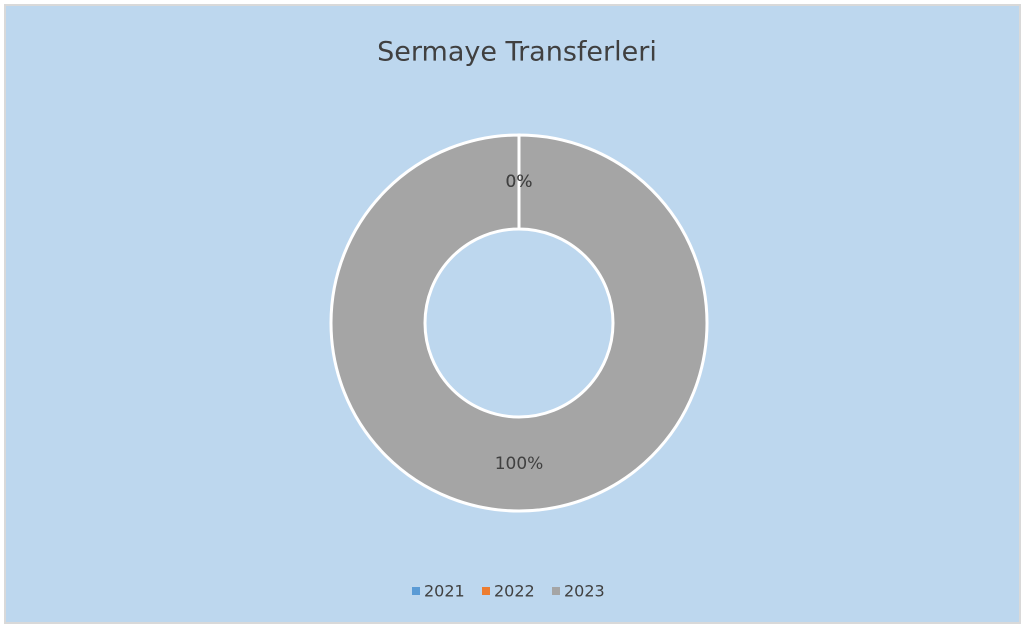  I want to click on legend-label: 2021, so click(444, 591).